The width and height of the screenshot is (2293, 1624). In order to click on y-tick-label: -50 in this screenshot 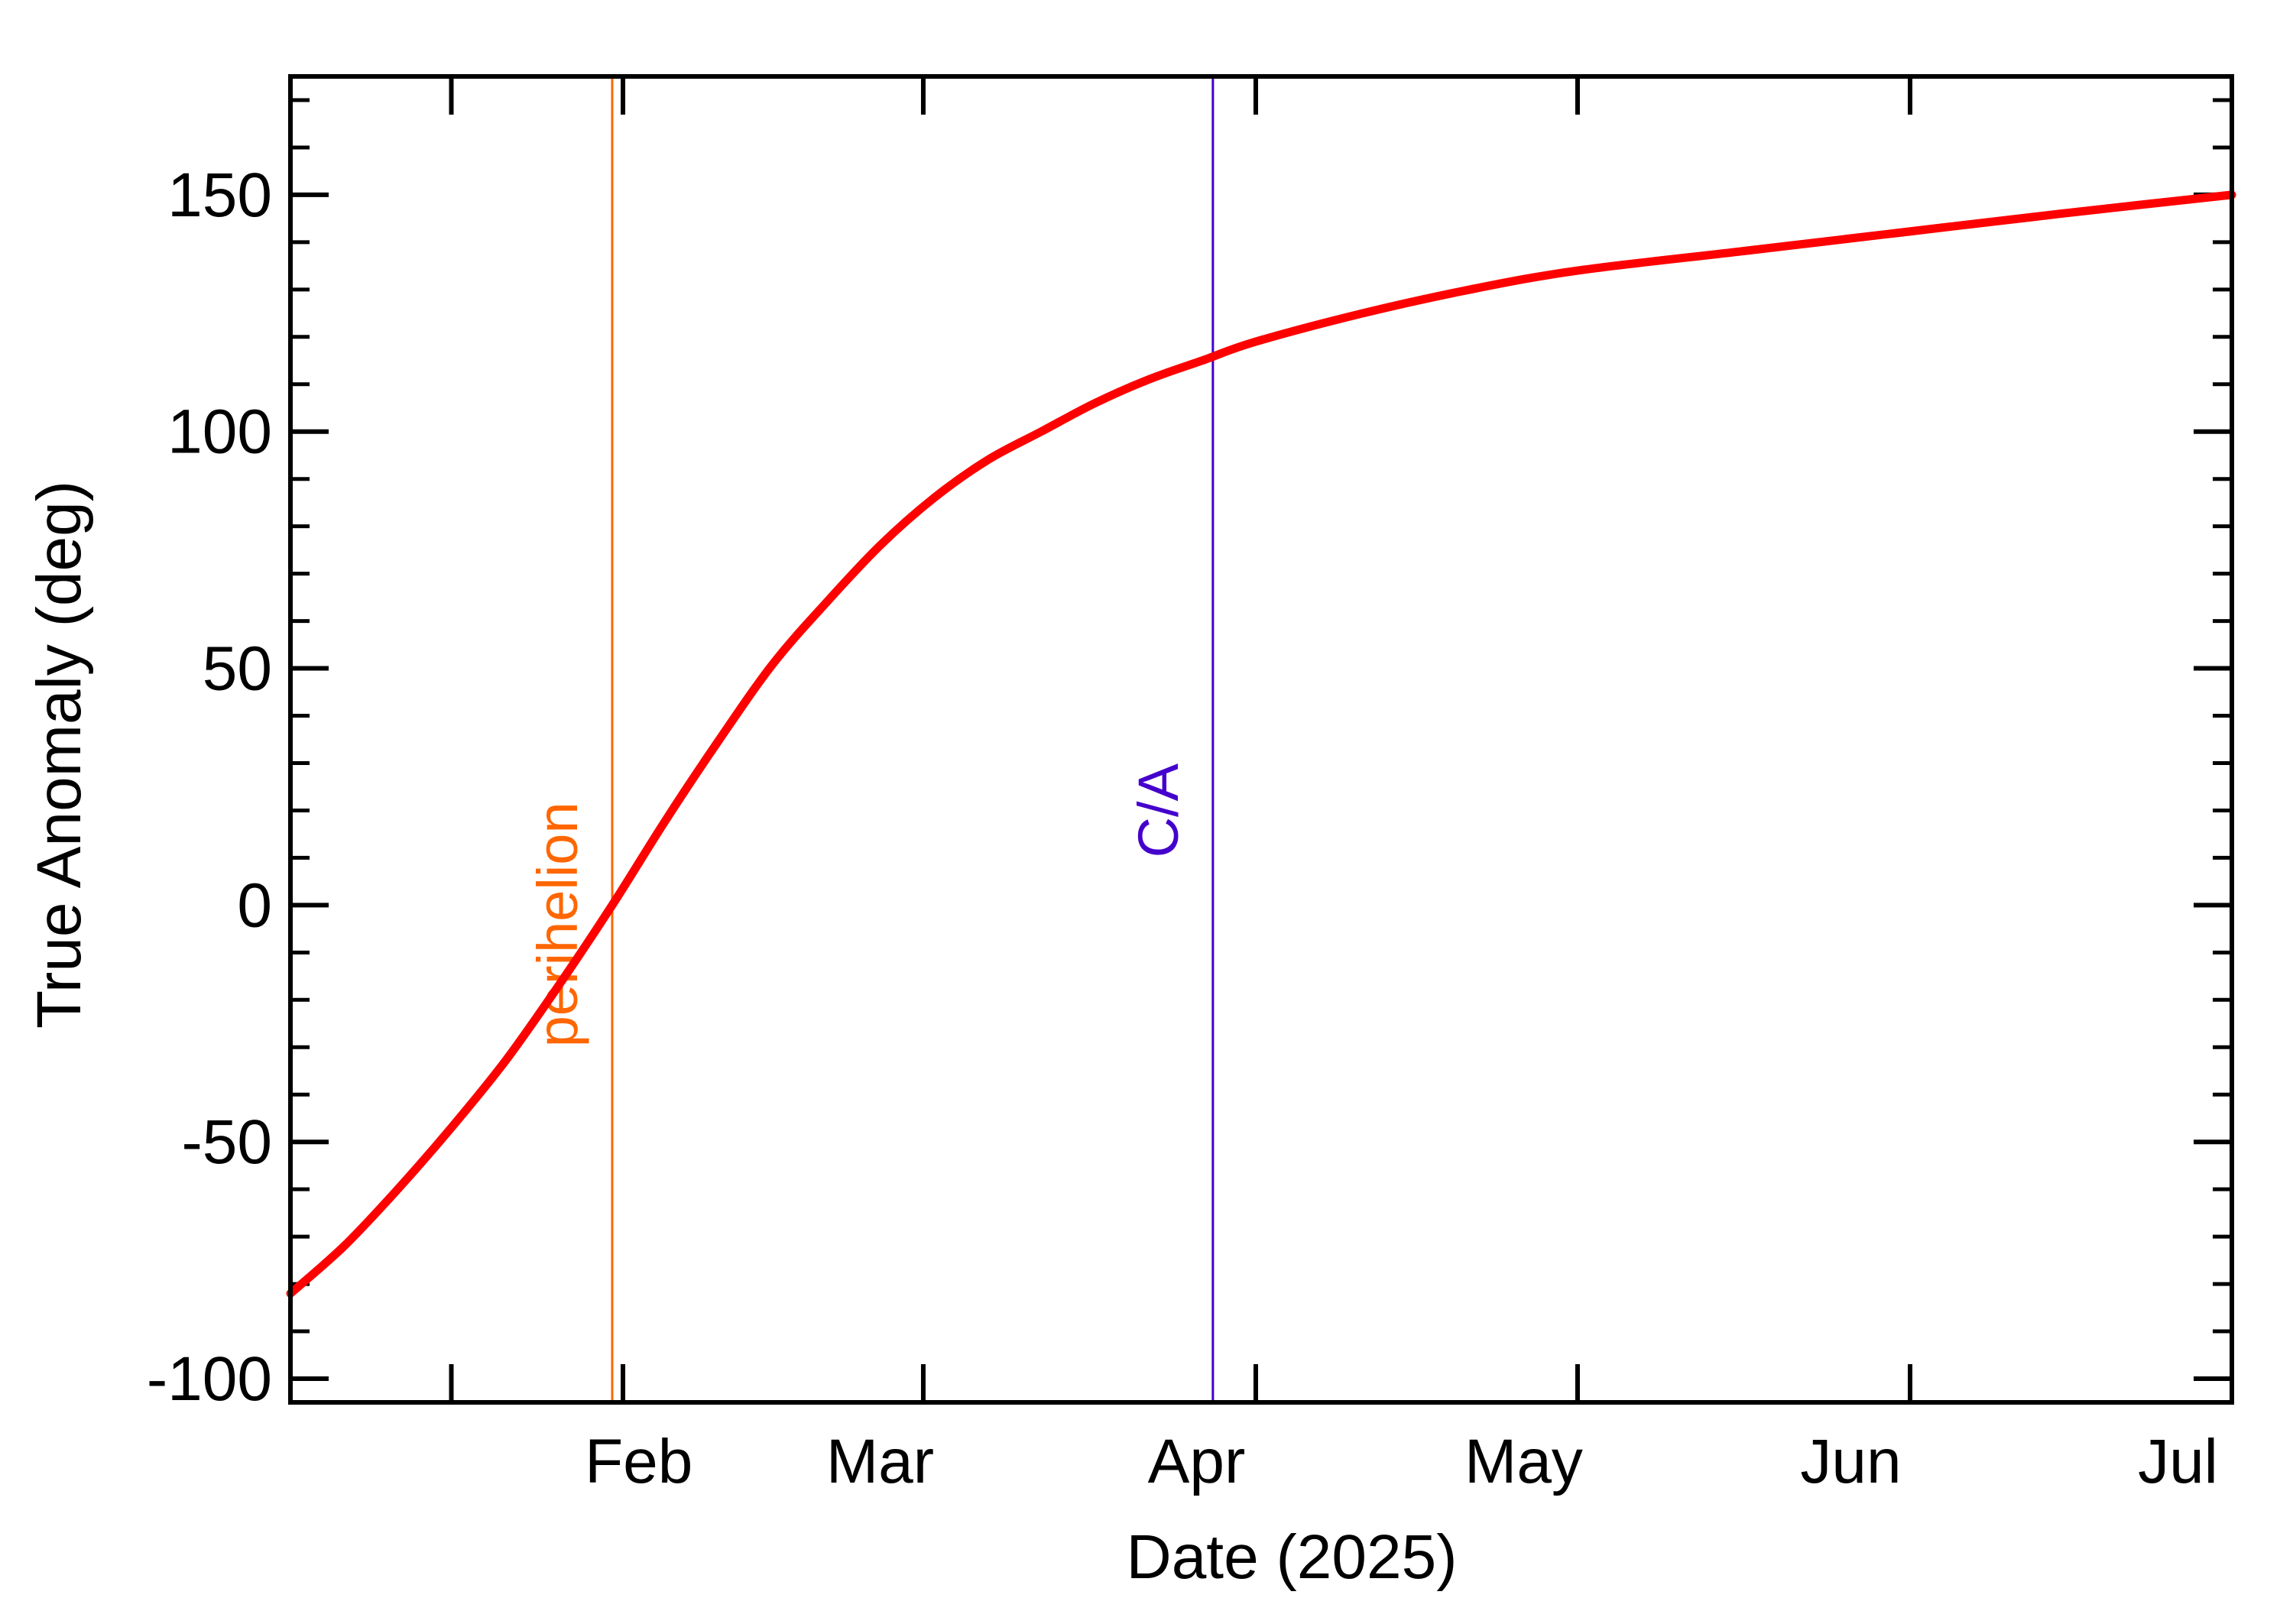, I will do `click(227, 1142)`.